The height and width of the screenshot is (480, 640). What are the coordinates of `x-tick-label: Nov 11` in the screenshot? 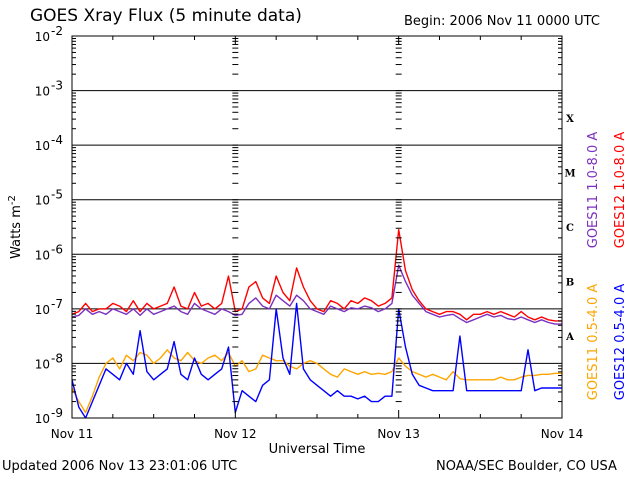 It's located at (72, 434).